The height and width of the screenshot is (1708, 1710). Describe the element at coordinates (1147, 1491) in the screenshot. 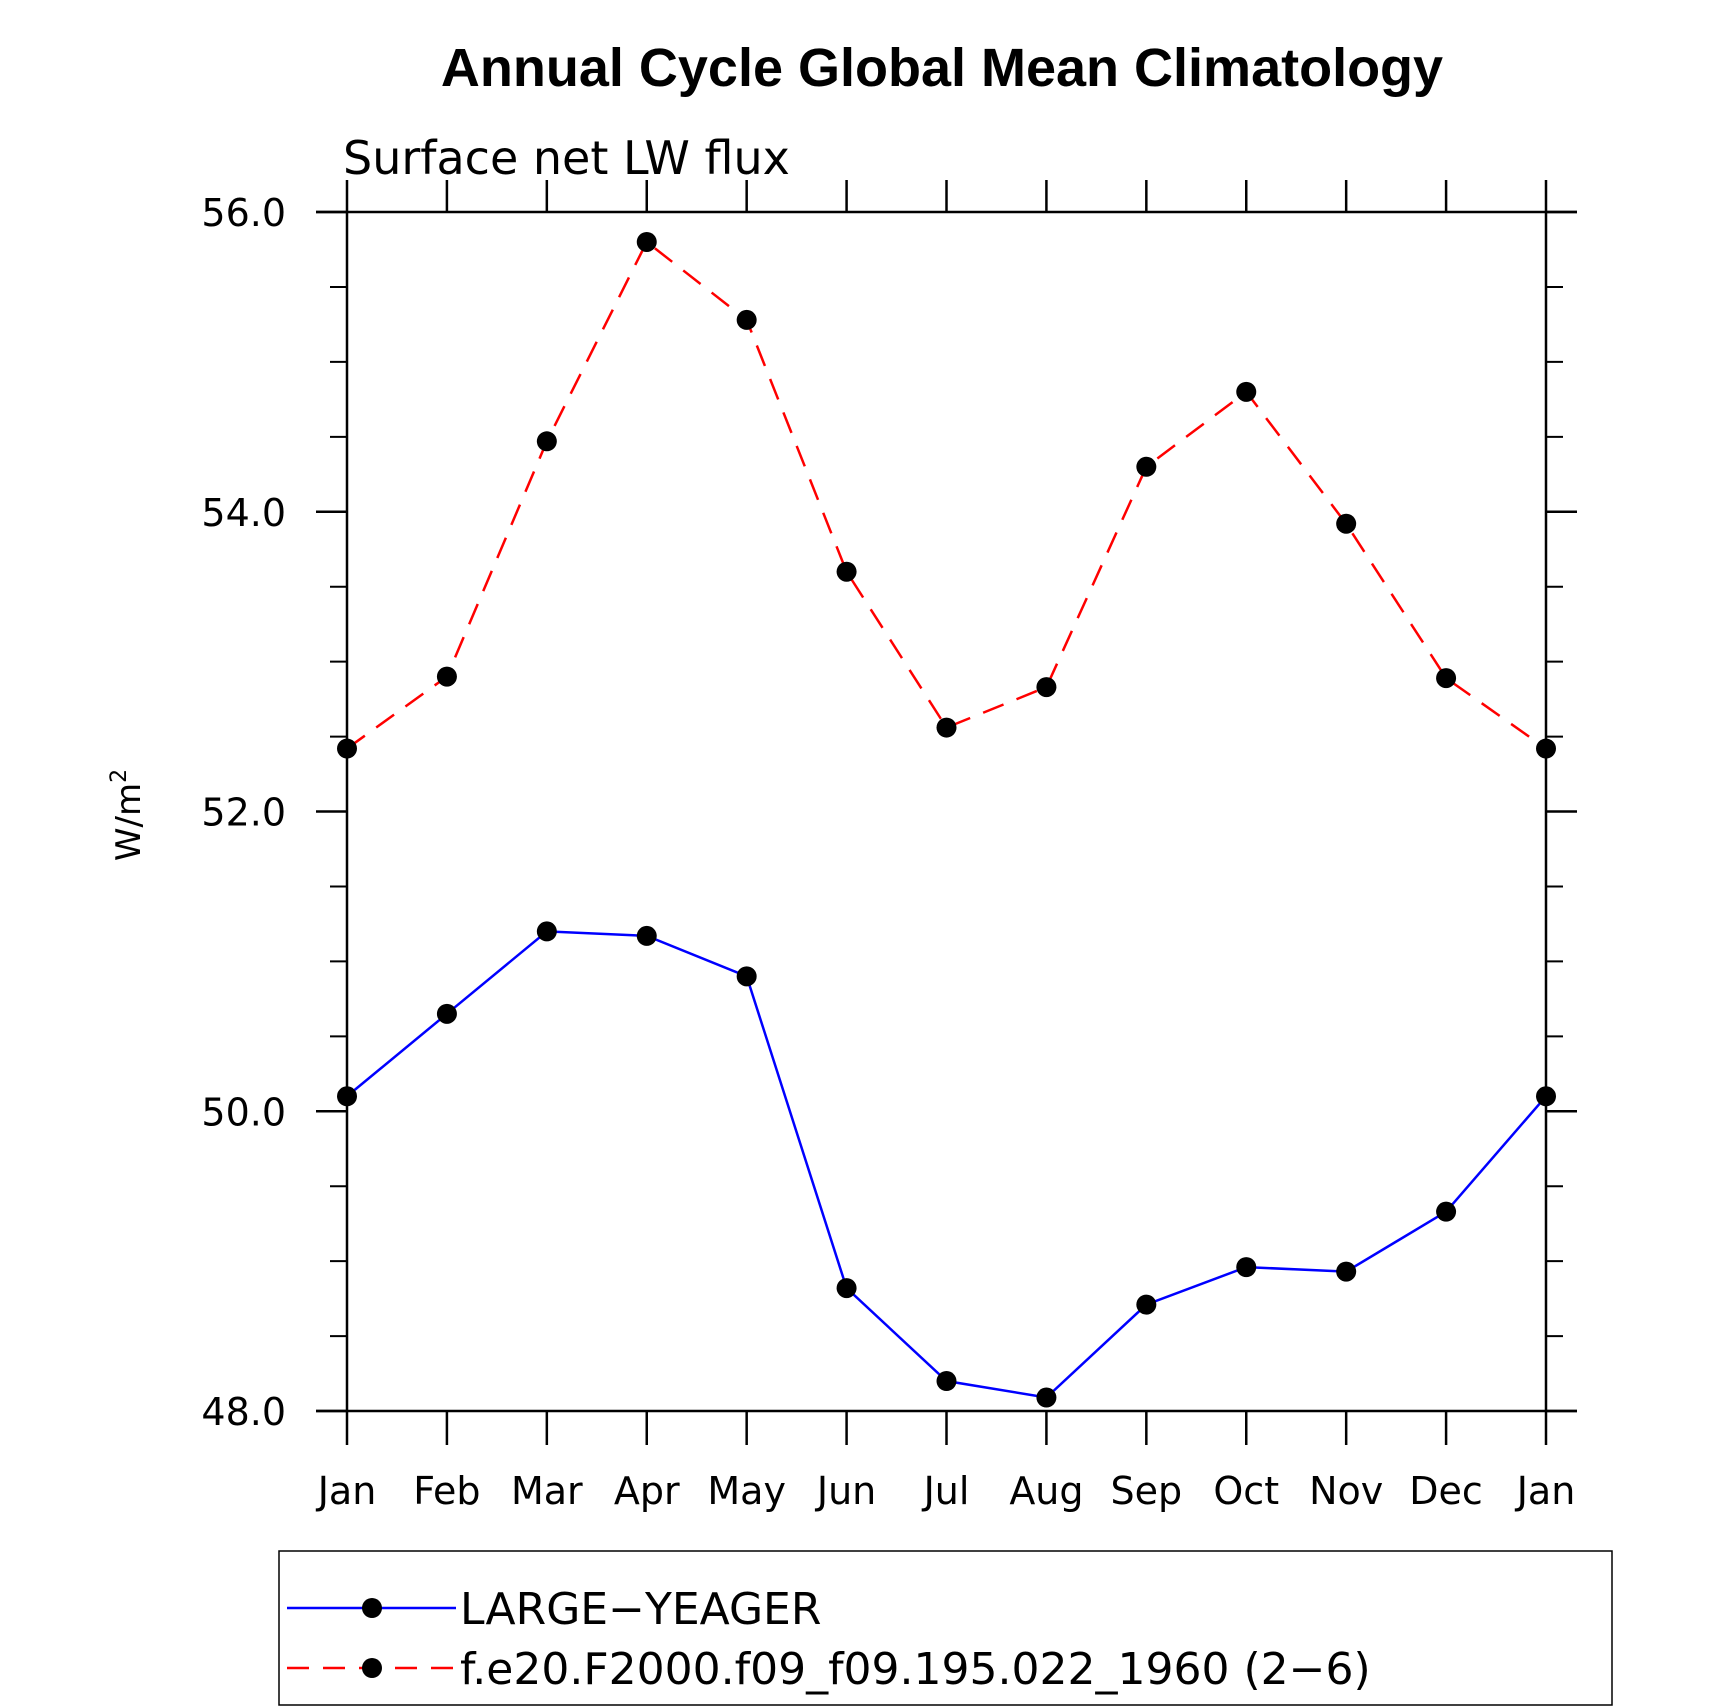

I see `x-tick-label: Sep` at that location.